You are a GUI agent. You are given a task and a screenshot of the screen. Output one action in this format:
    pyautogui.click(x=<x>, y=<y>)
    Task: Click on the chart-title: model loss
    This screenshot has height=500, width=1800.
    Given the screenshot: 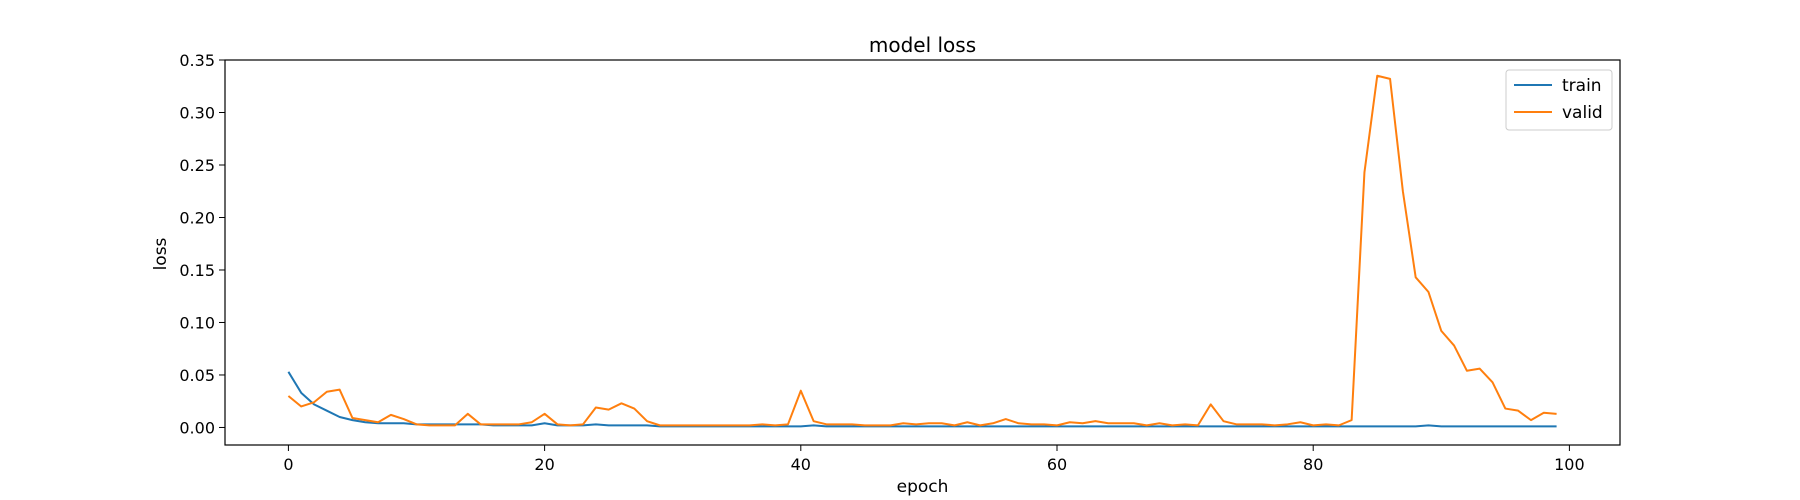 What is the action you would take?
    pyautogui.click(x=922, y=45)
    